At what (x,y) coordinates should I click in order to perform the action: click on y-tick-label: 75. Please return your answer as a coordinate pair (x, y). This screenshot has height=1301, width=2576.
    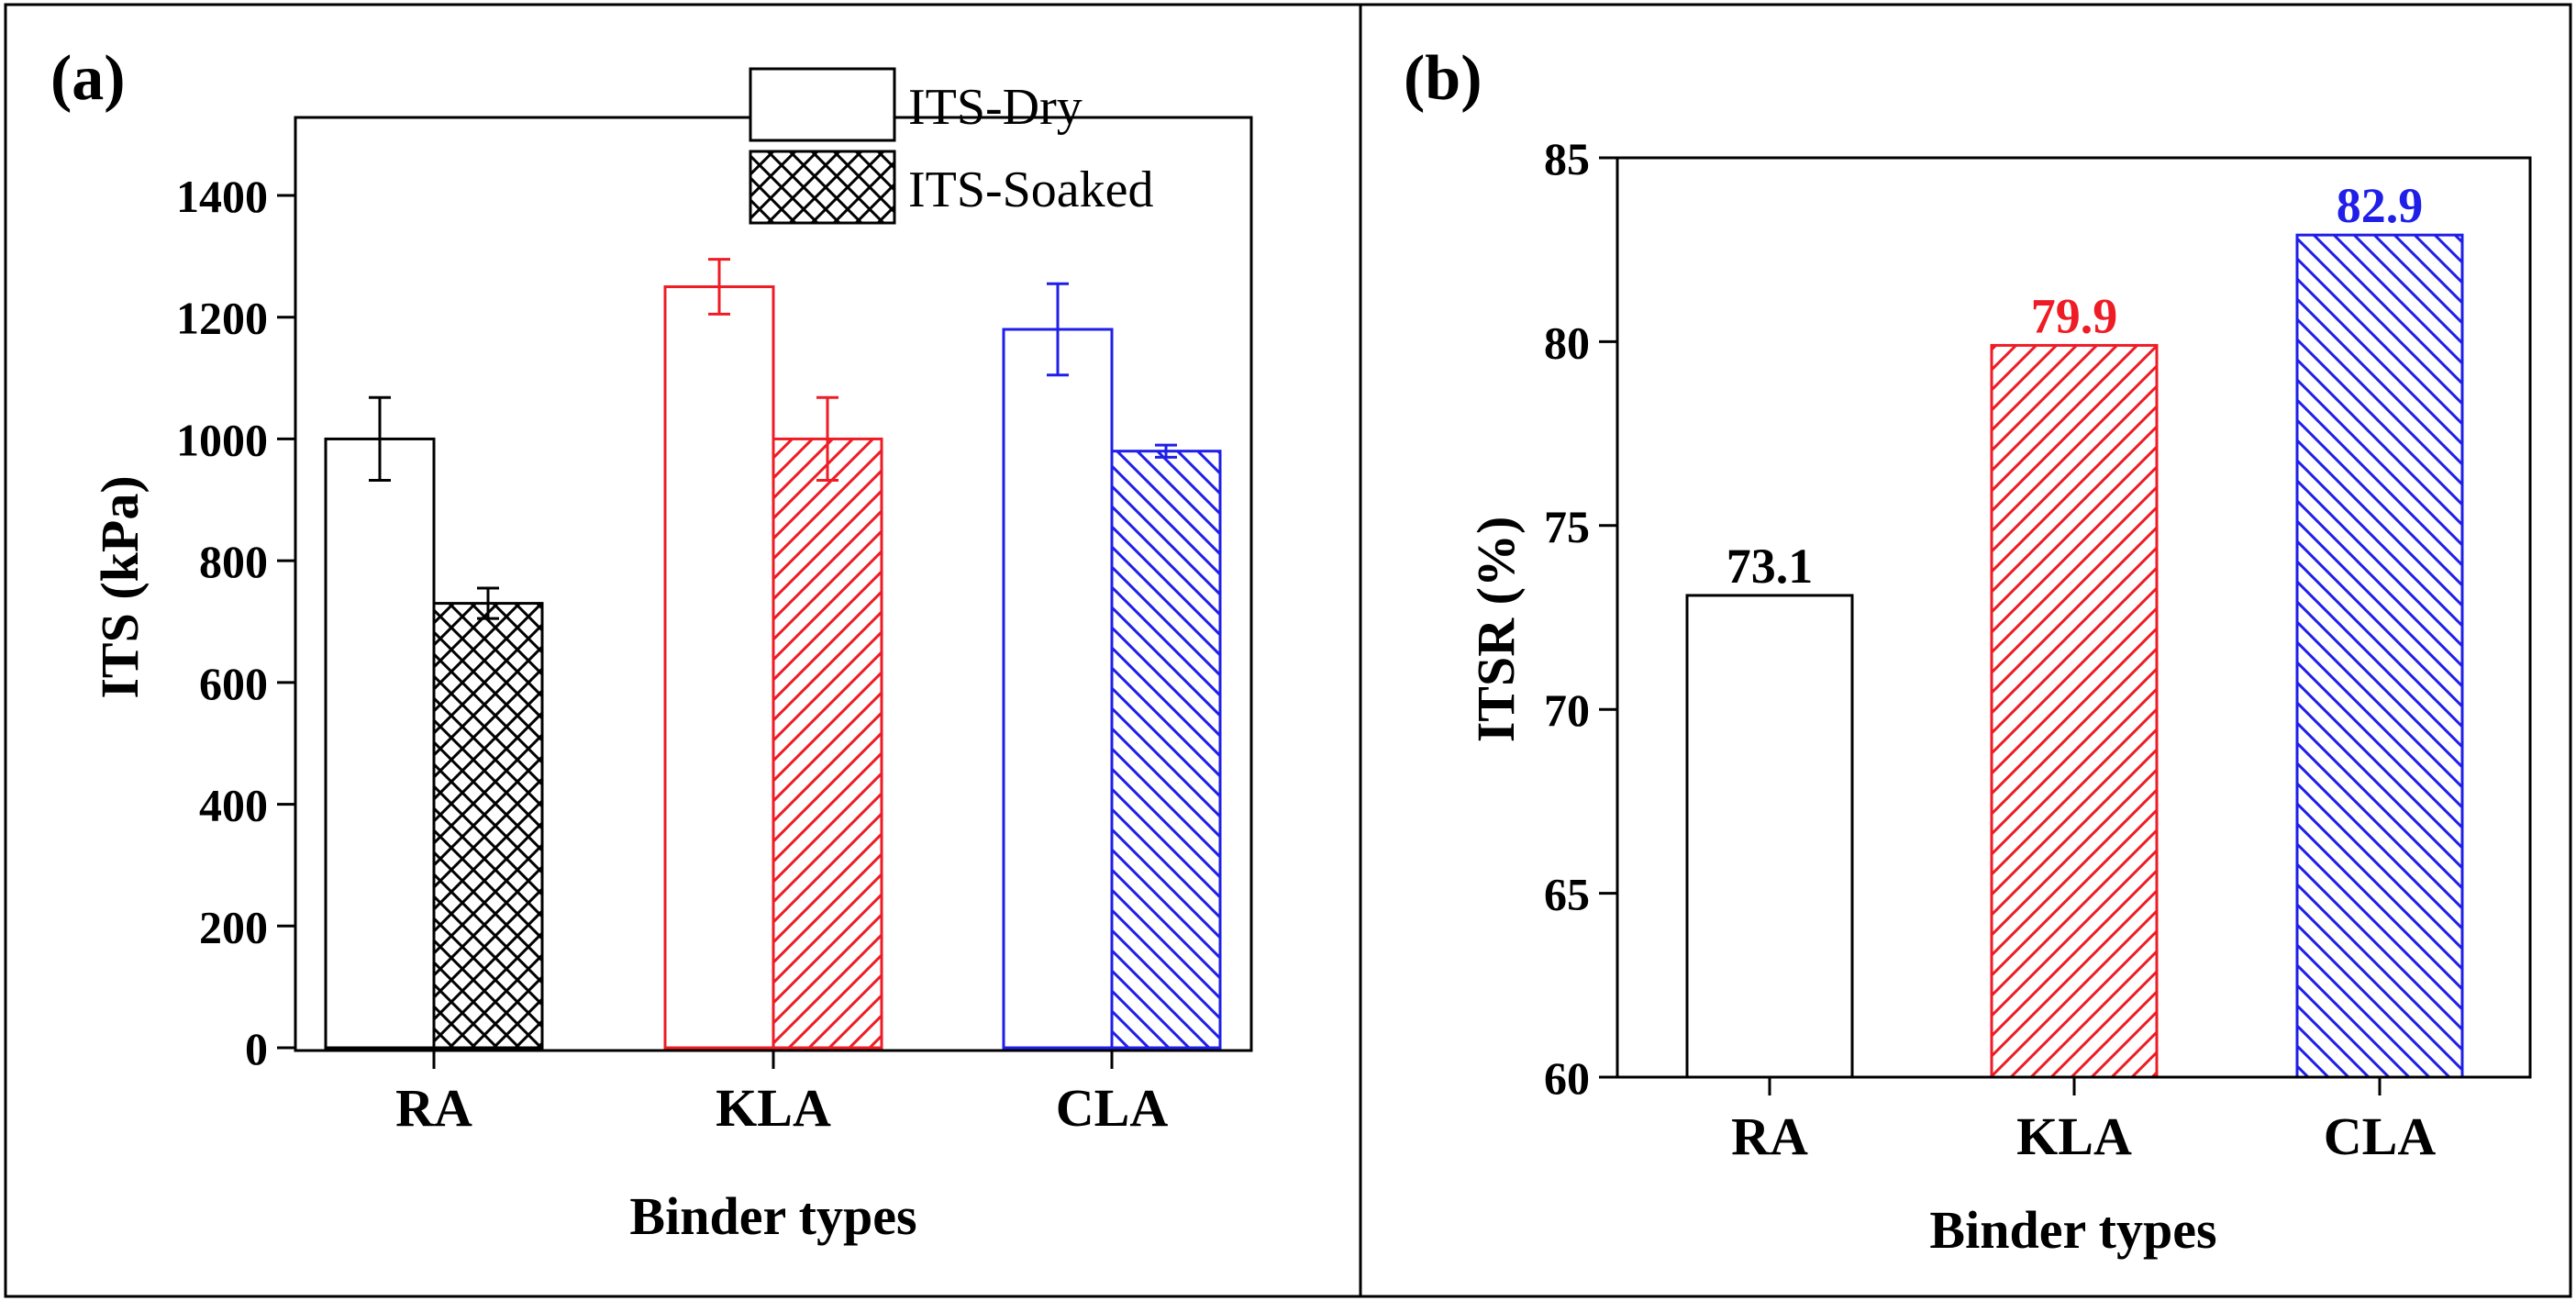
    Looking at the image, I should click on (1567, 526).